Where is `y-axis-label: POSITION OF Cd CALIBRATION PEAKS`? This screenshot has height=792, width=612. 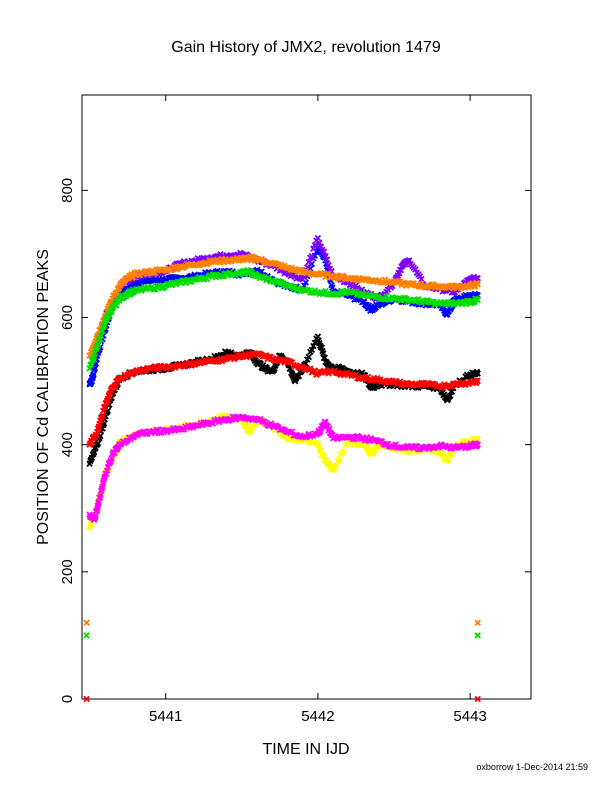
y-axis-label: POSITION OF Cd CALIBRATION PEAKS is located at coordinates (43, 397).